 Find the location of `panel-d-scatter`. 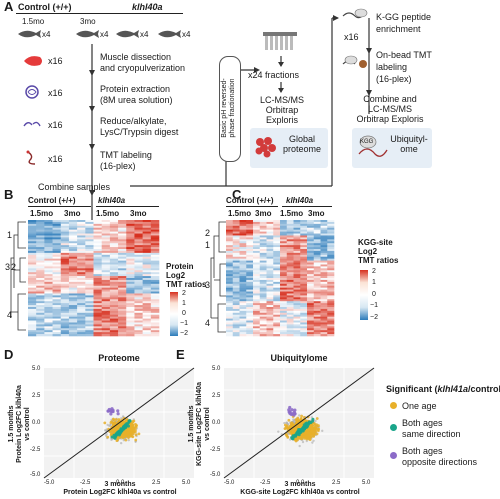

panel-d-scatter is located at coordinates (119, 423).